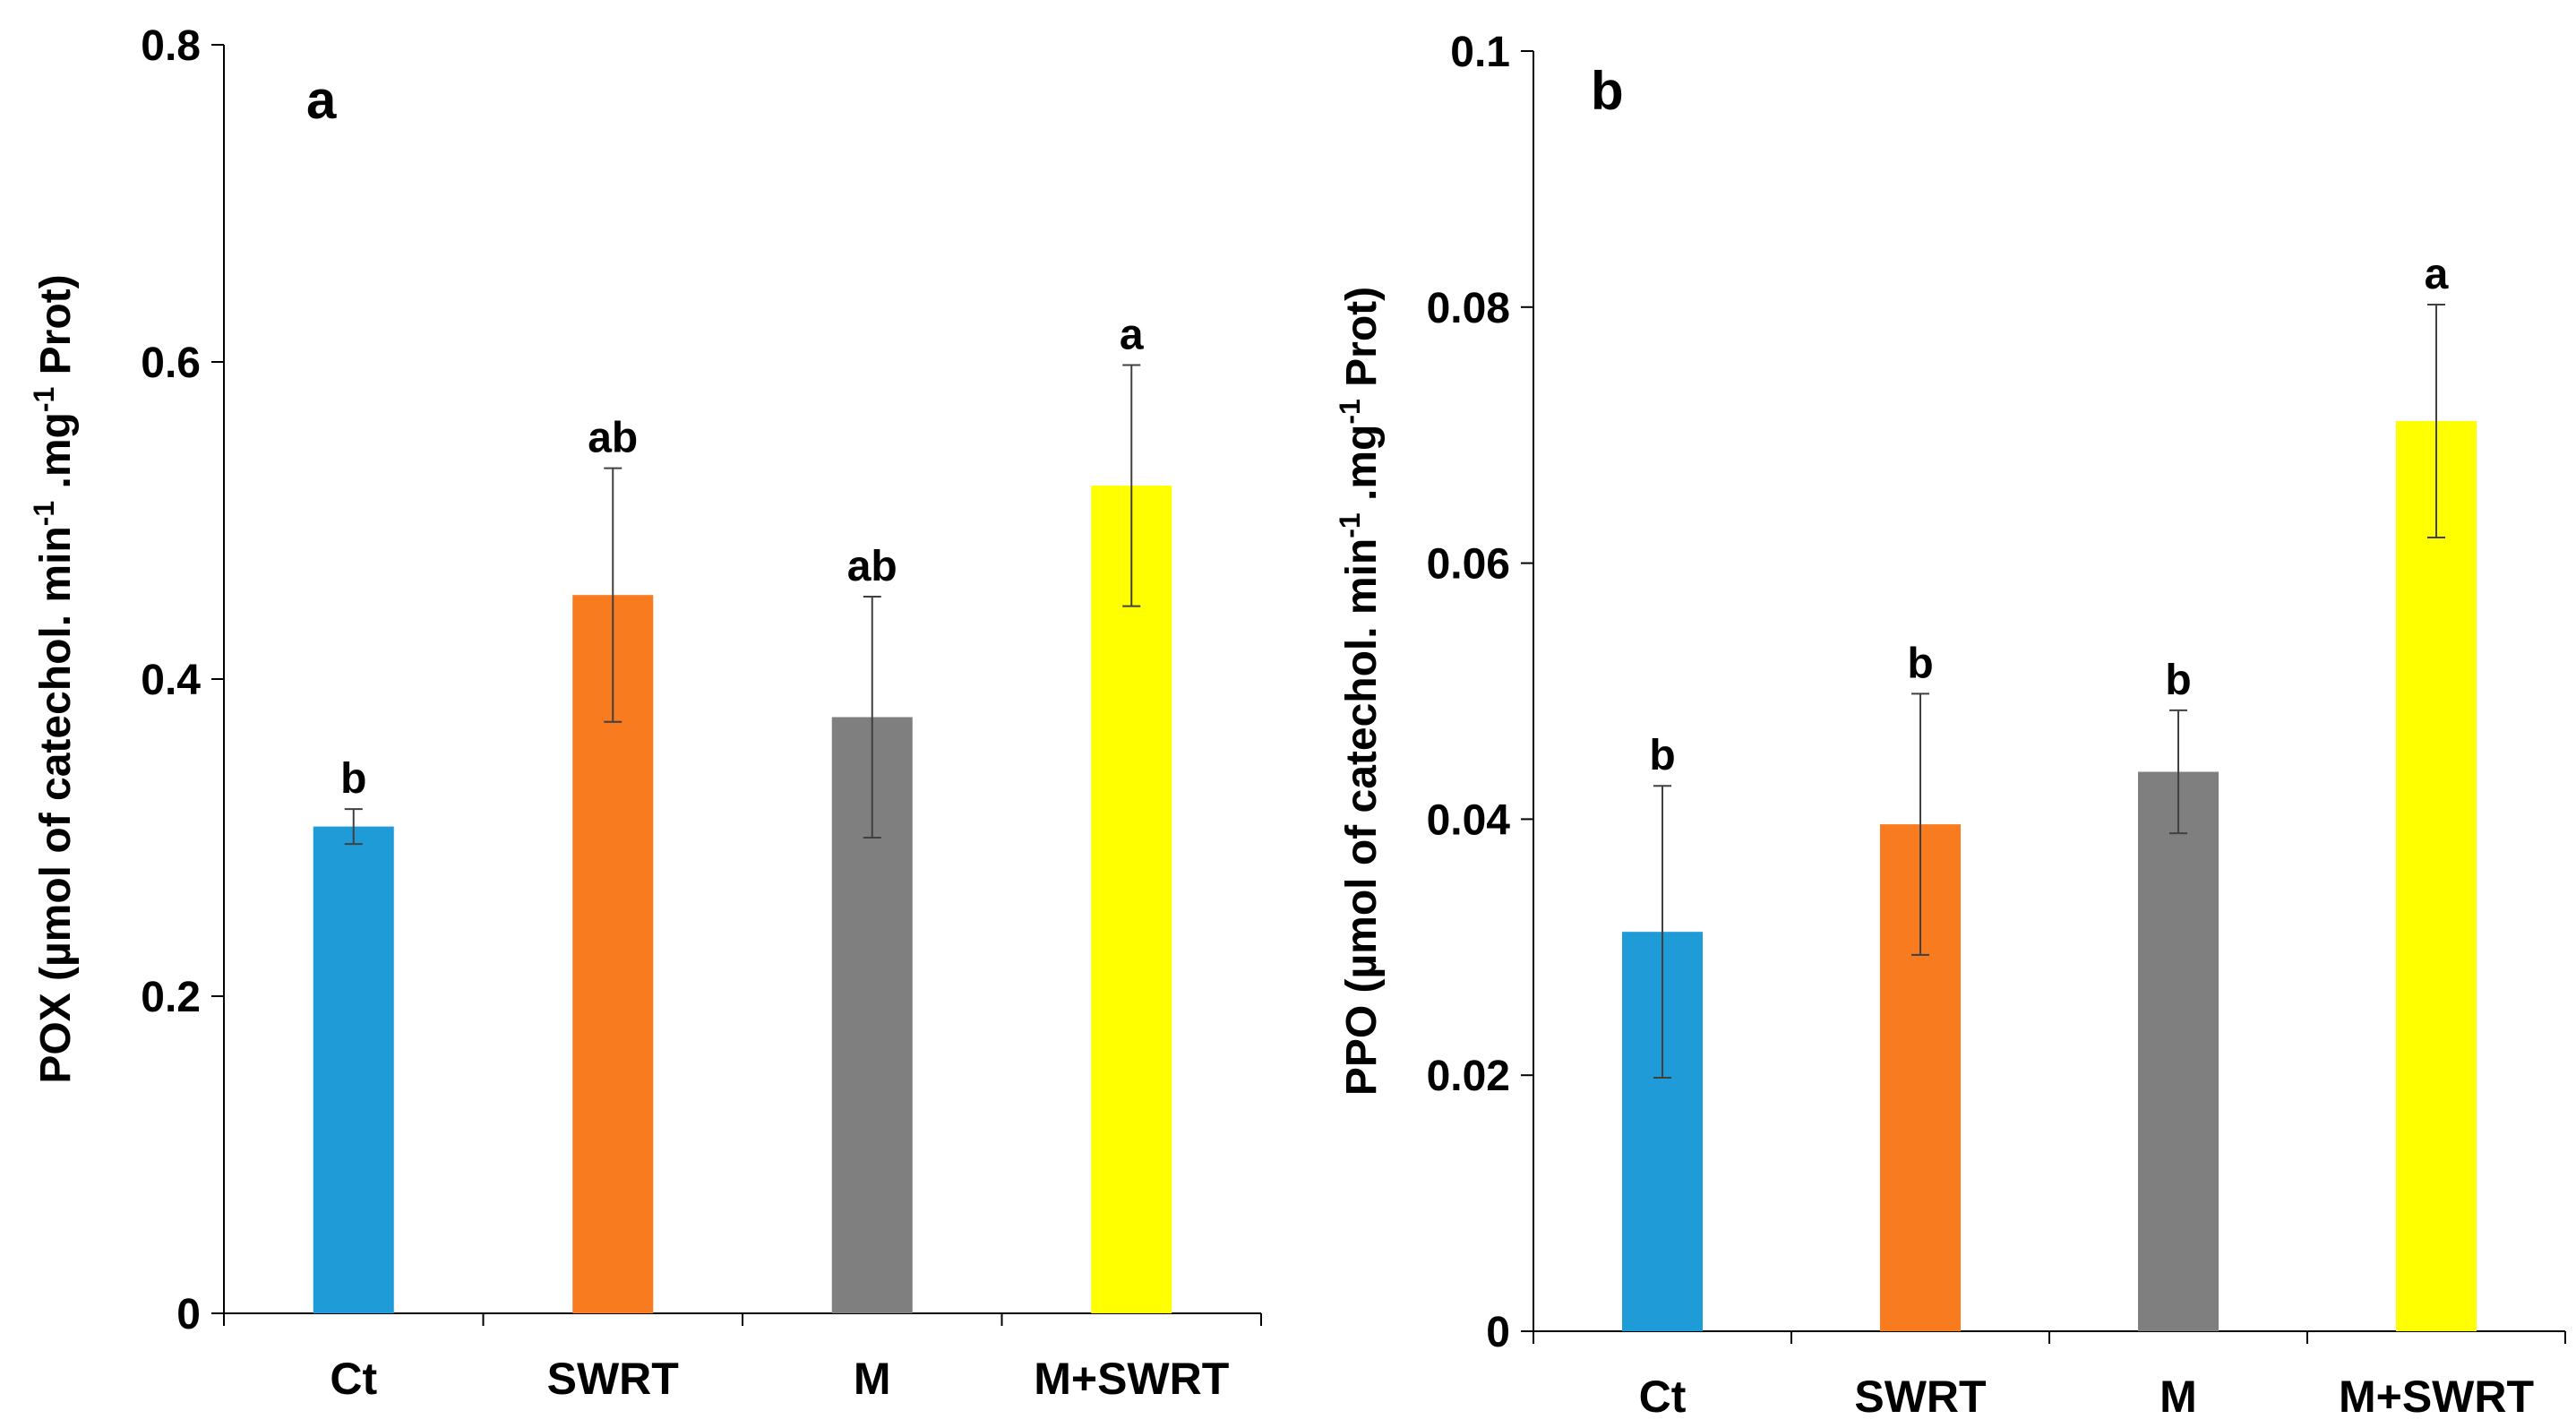 This screenshot has height=1428, width=2576. I want to click on y-tick-label: 0.1, so click(1480, 52).